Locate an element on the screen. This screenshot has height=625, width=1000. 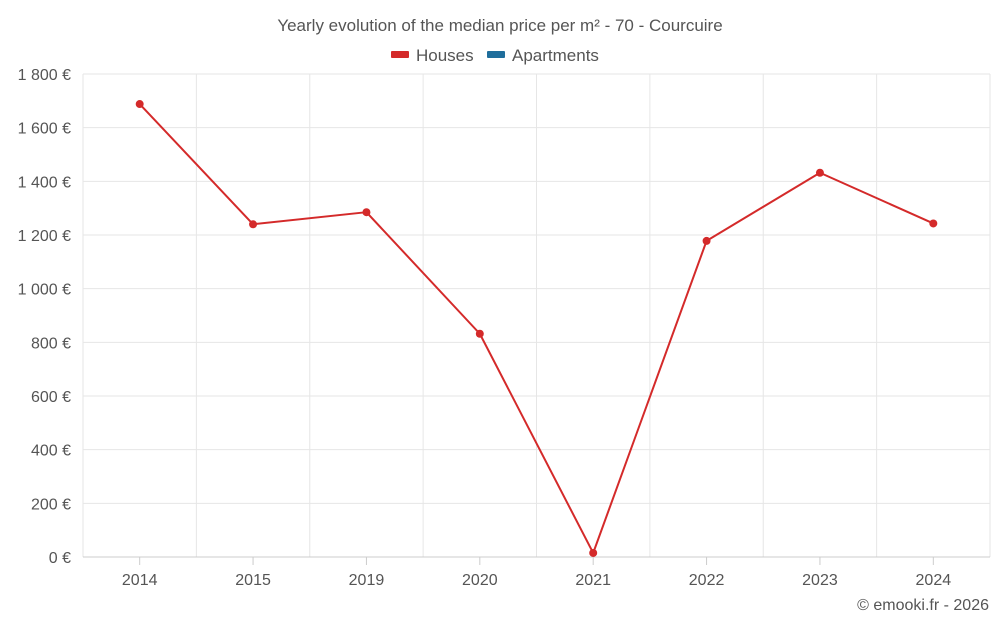
data-point-2023 is located at coordinates (819, 172).